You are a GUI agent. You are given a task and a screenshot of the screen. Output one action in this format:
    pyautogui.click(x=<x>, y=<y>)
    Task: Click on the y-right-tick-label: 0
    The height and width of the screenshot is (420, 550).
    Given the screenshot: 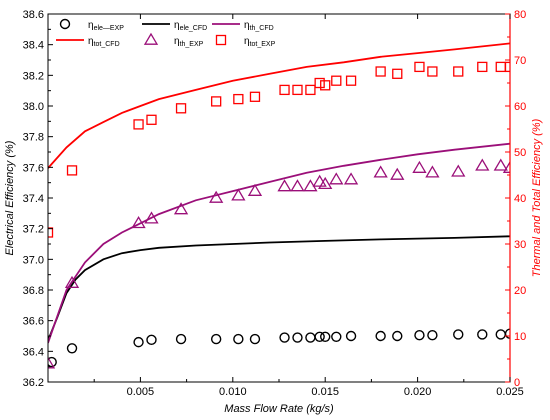 What is the action you would take?
    pyautogui.click(x=517, y=383)
    